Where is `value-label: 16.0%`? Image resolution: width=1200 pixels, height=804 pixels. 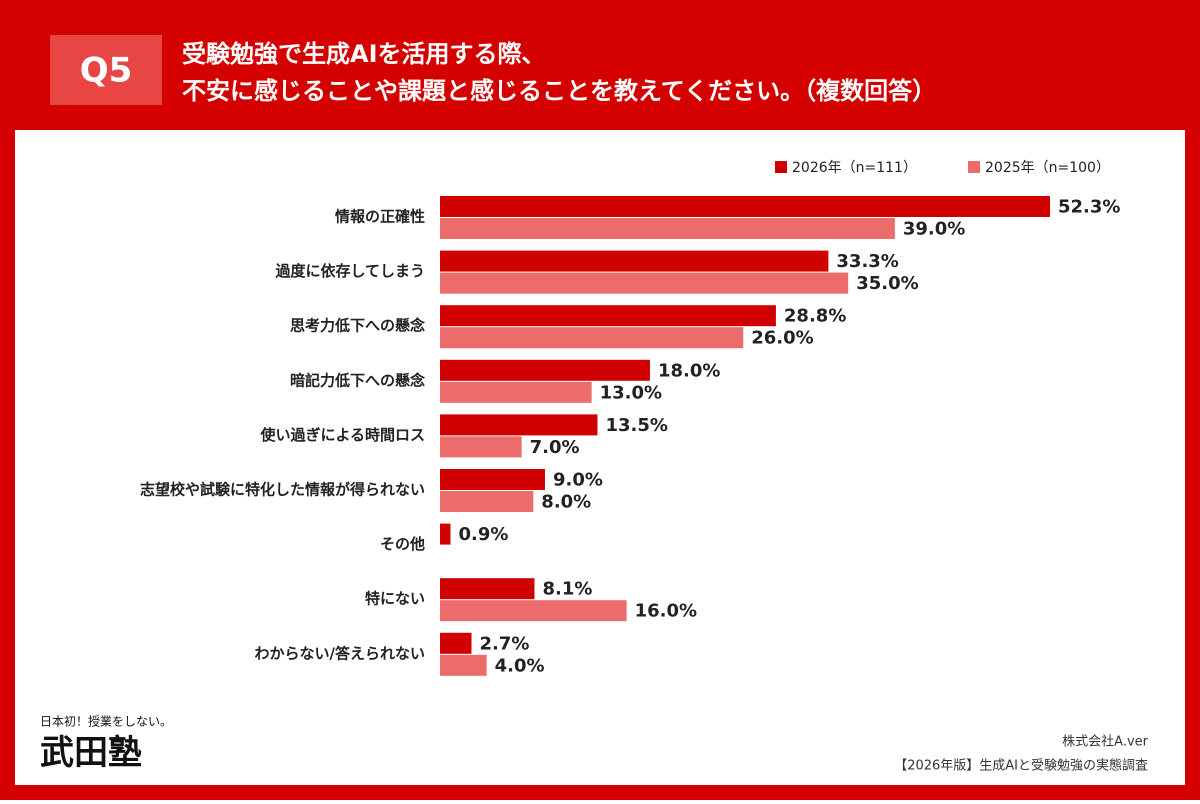 value-label: 16.0% is located at coordinates (666, 611).